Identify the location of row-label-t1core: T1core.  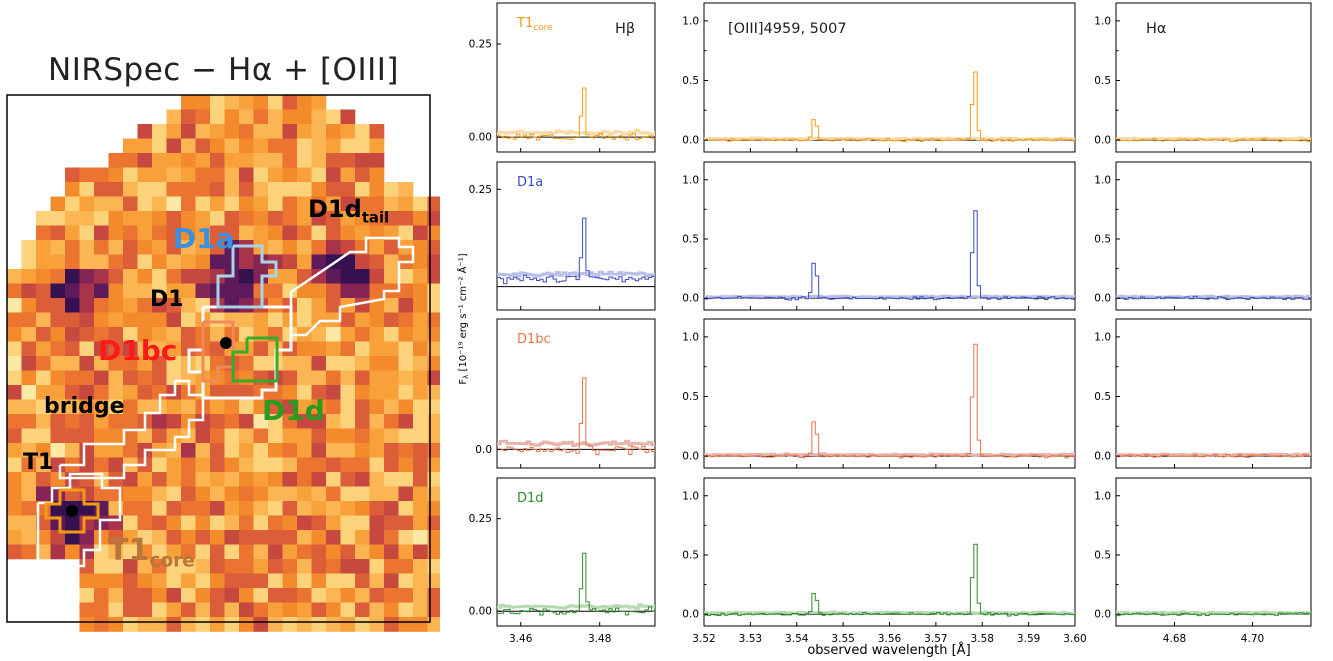
(534, 24).